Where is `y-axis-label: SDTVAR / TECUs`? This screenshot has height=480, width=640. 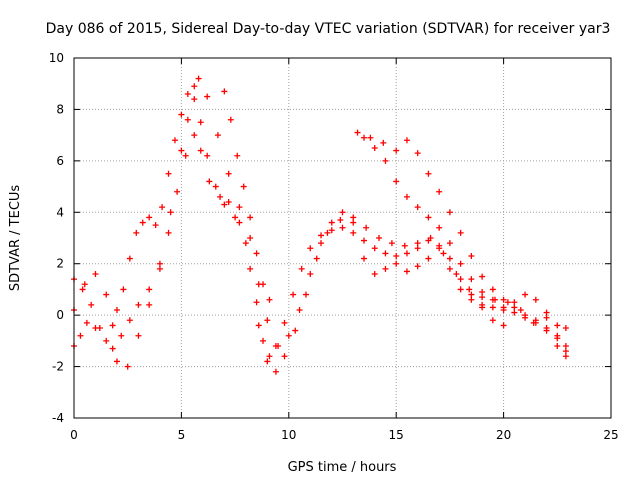 y-axis-label: SDTVAR / TECUs is located at coordinates (15, 238).